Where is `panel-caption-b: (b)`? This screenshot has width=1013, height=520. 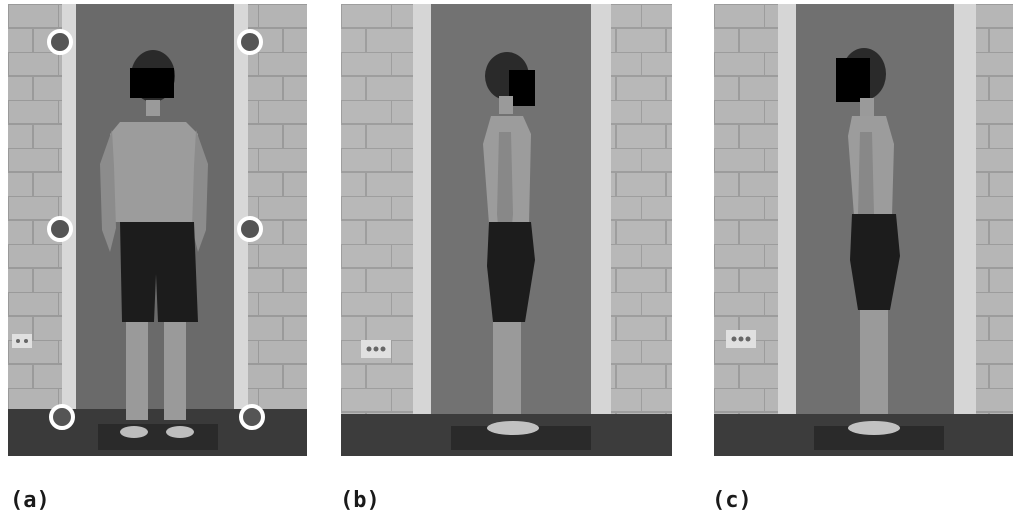
panel-caption-b: (b) is located at coordinates (360, 500).